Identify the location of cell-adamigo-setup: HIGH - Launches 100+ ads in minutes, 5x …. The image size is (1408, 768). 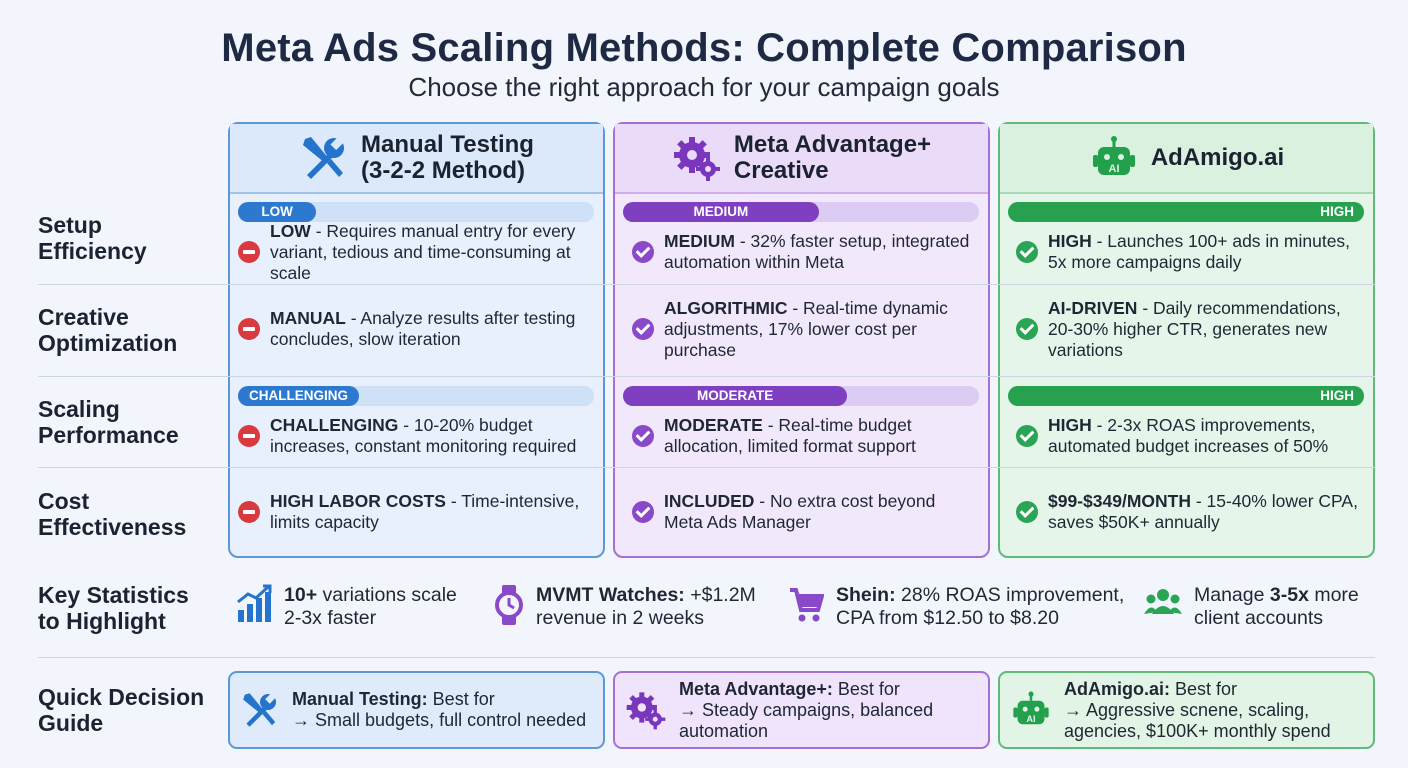
(1191, 252).